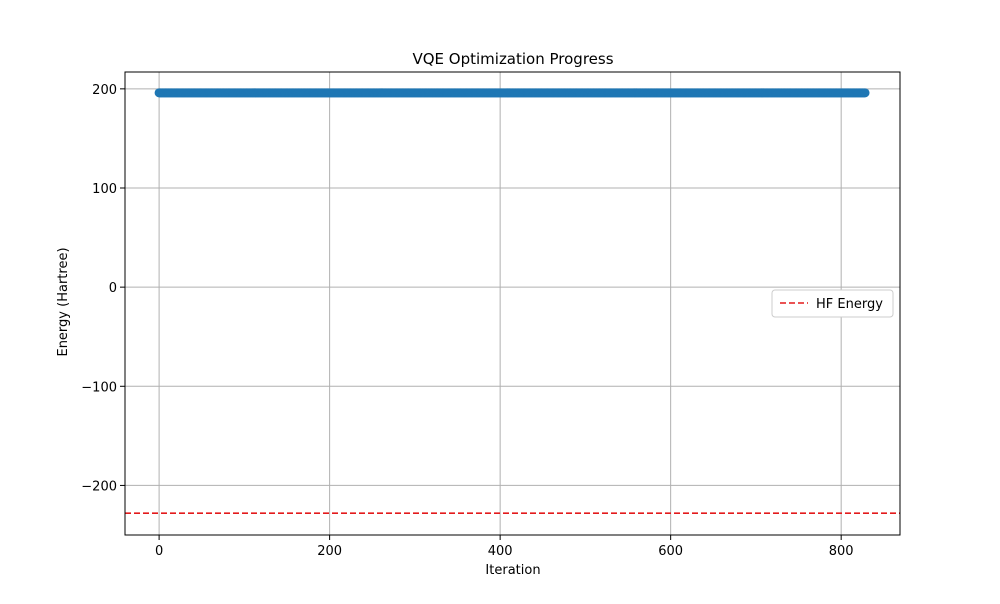  I want to click on plot-data, so click(512, 93).